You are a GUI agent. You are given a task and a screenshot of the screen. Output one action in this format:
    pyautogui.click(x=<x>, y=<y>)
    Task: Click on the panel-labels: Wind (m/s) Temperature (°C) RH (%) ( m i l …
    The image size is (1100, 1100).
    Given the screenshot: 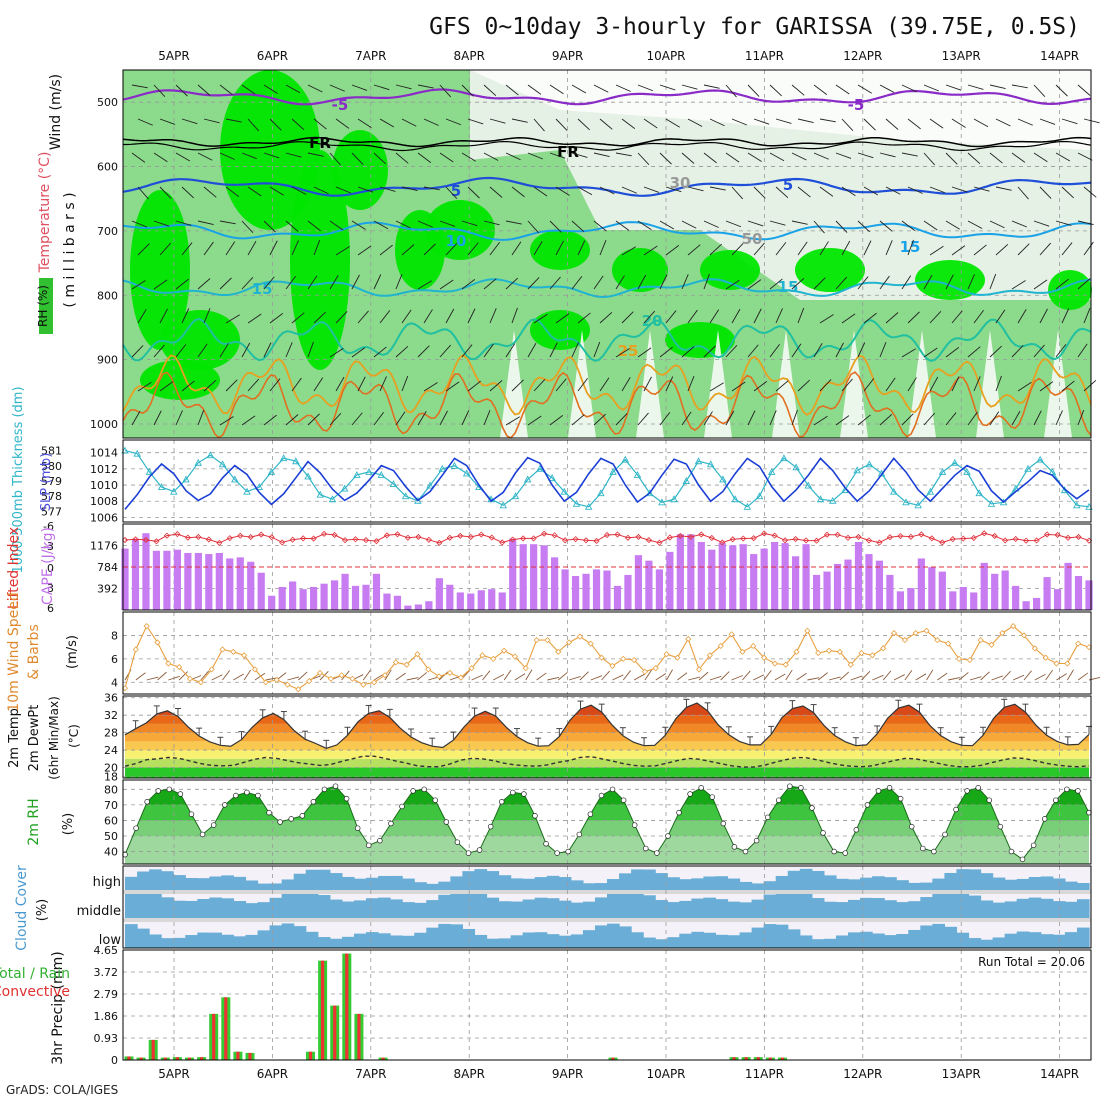 What is the action you would take?
    pyautogui.click(x=40, y=569)
    